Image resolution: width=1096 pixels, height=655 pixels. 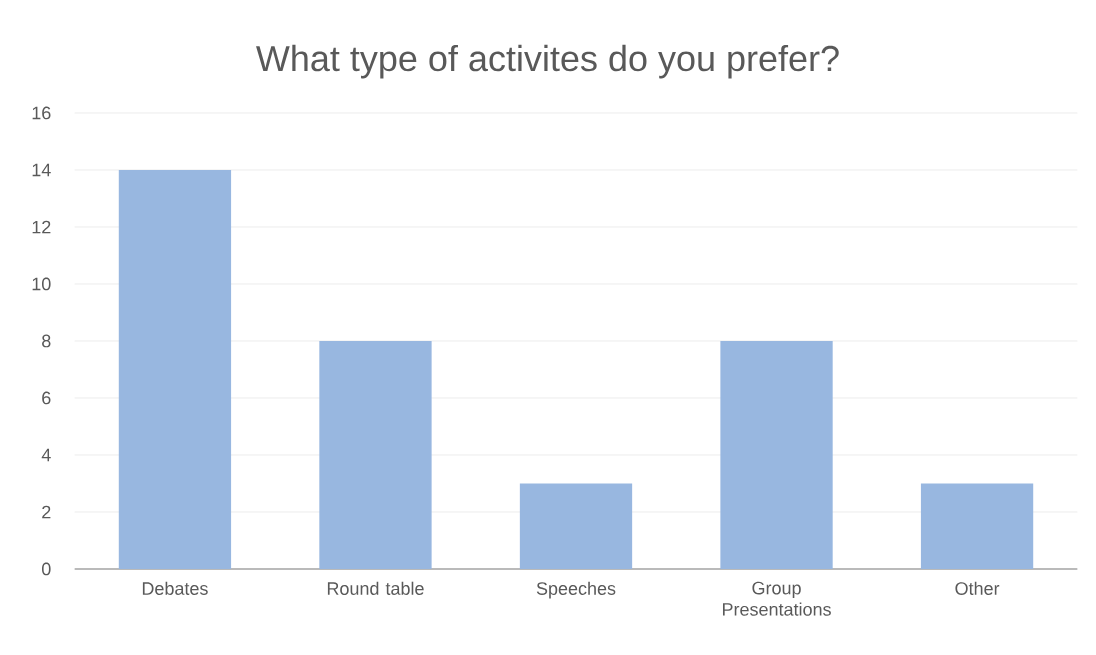 I want to click on y-tick-label: 4, so click(x=46, y=455).